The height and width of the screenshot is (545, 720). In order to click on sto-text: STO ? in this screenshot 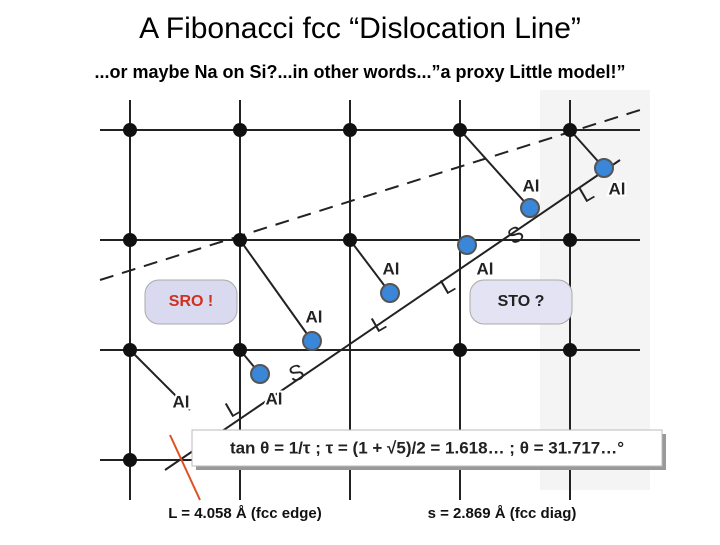, I will do `click(521, 301)`.